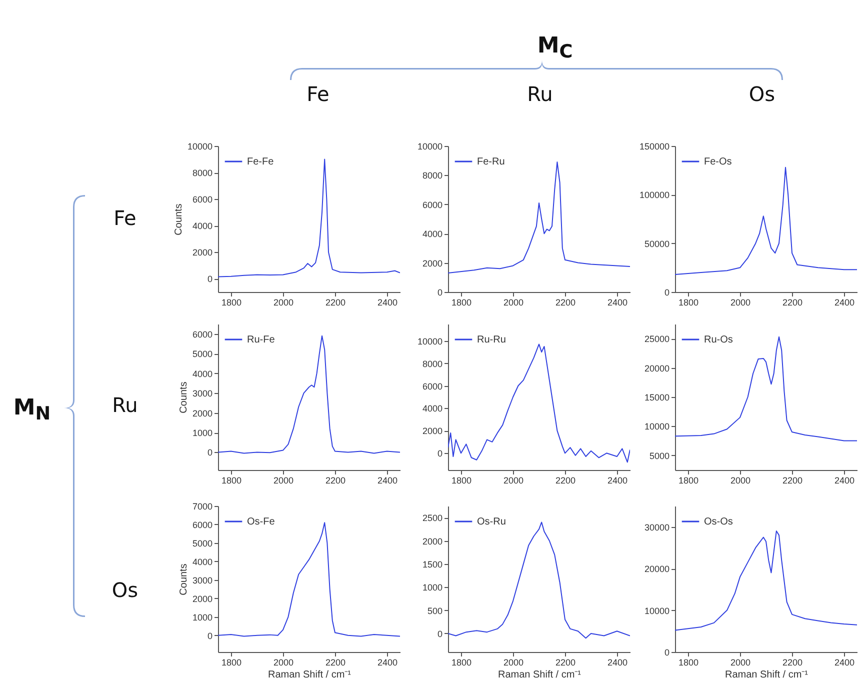  What do you see at coordinates (718, 340) in the screenshot?
I see `legend-label: Ru-Os` at bounding box center [718, 340].